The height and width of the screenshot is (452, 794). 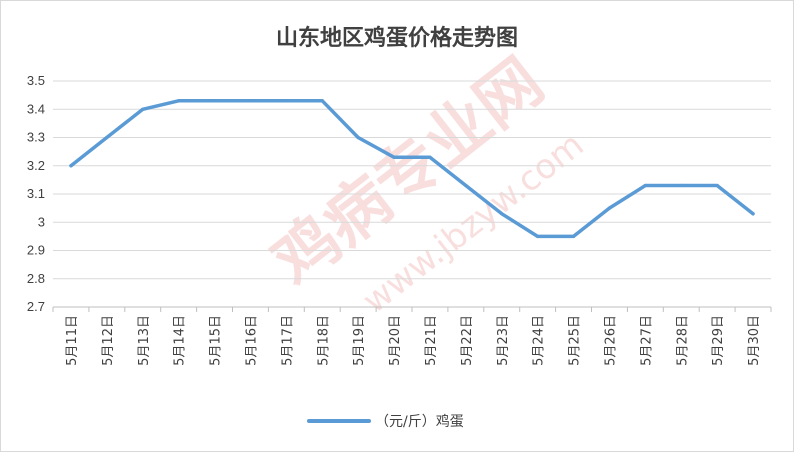 I want to click on chart-title: 山东地区鸡蛋价格走势图, so click(x=397, y=38).